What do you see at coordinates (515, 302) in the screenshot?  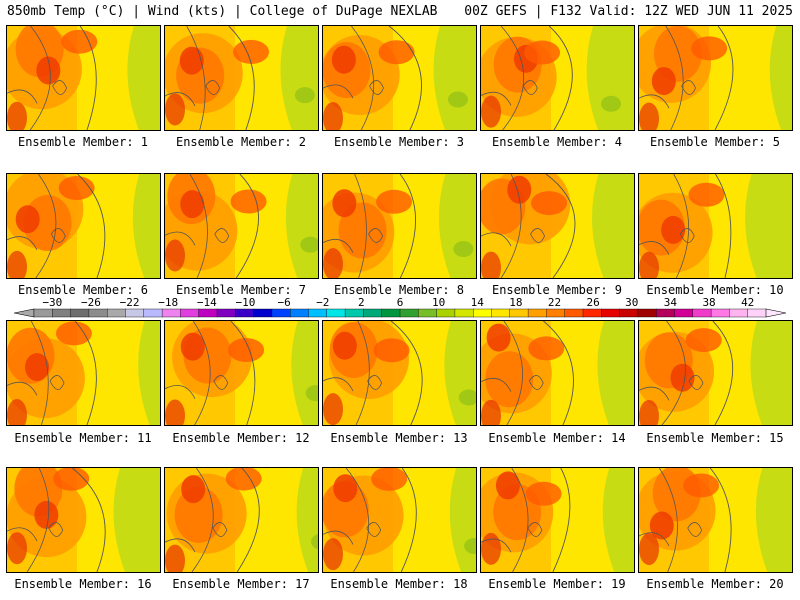 I see `colorbar-tick-label: 18` at bounding box center [515, 302].